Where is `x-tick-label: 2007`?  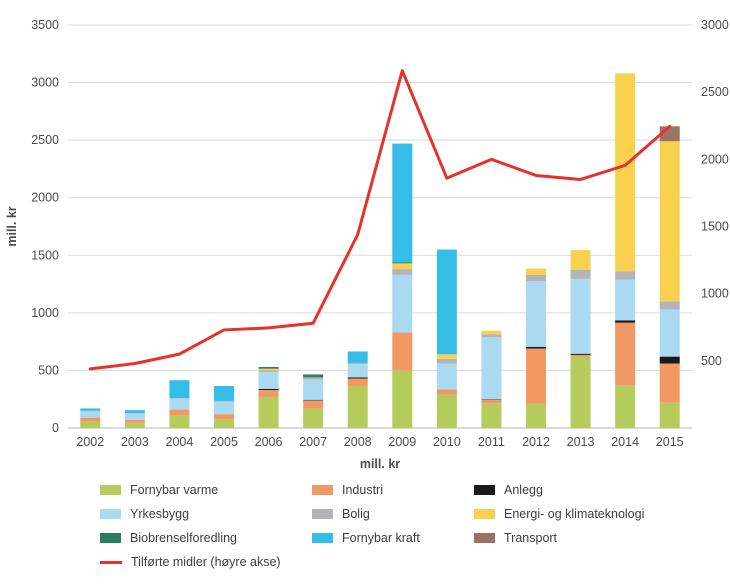 x-tick-label: 2007 is located at coordinates (313, 442).